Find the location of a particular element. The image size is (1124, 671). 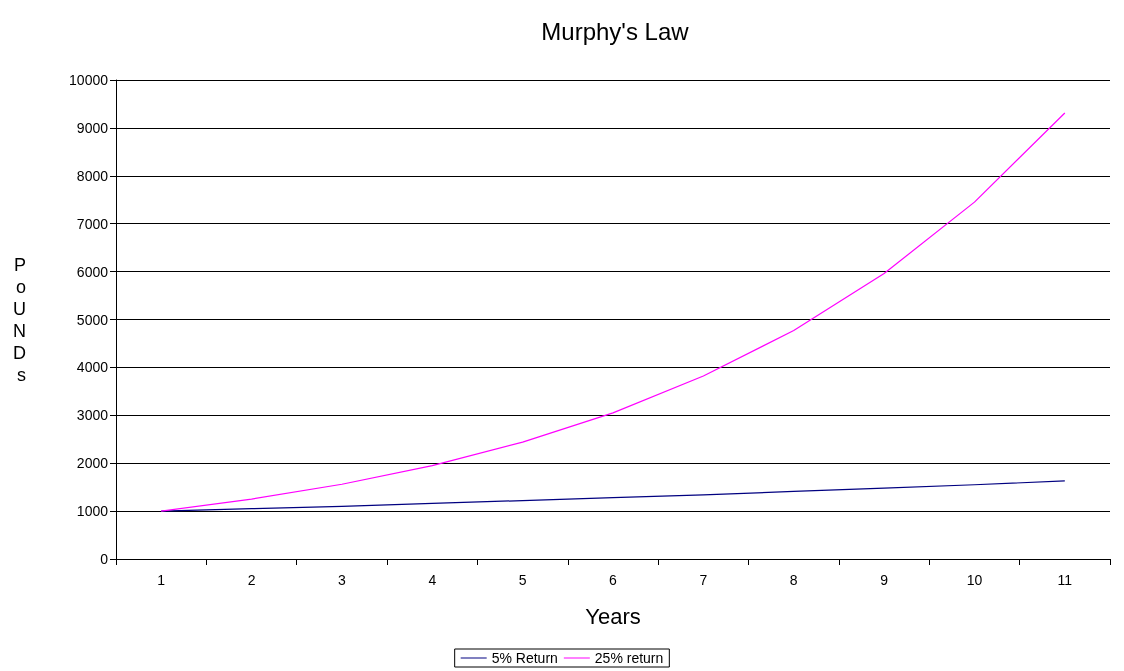

x-tick-label: 4 is located at coordinates (432, 580).